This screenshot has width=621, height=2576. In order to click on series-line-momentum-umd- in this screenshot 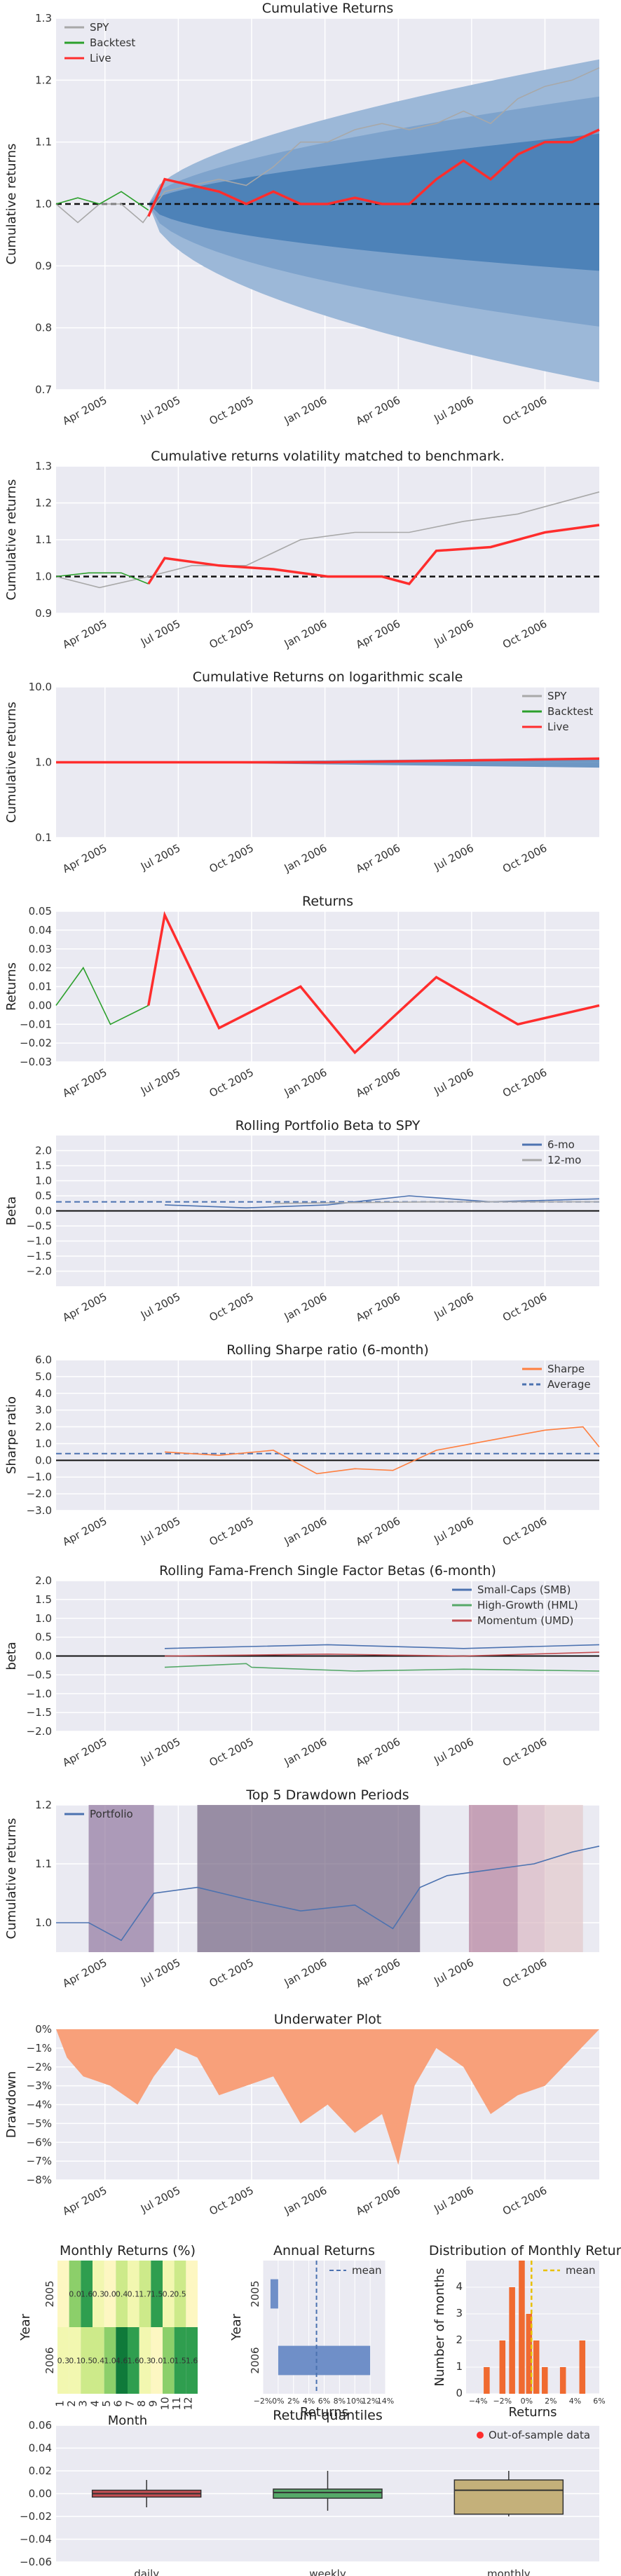, I will do `click(382, 1654)`.